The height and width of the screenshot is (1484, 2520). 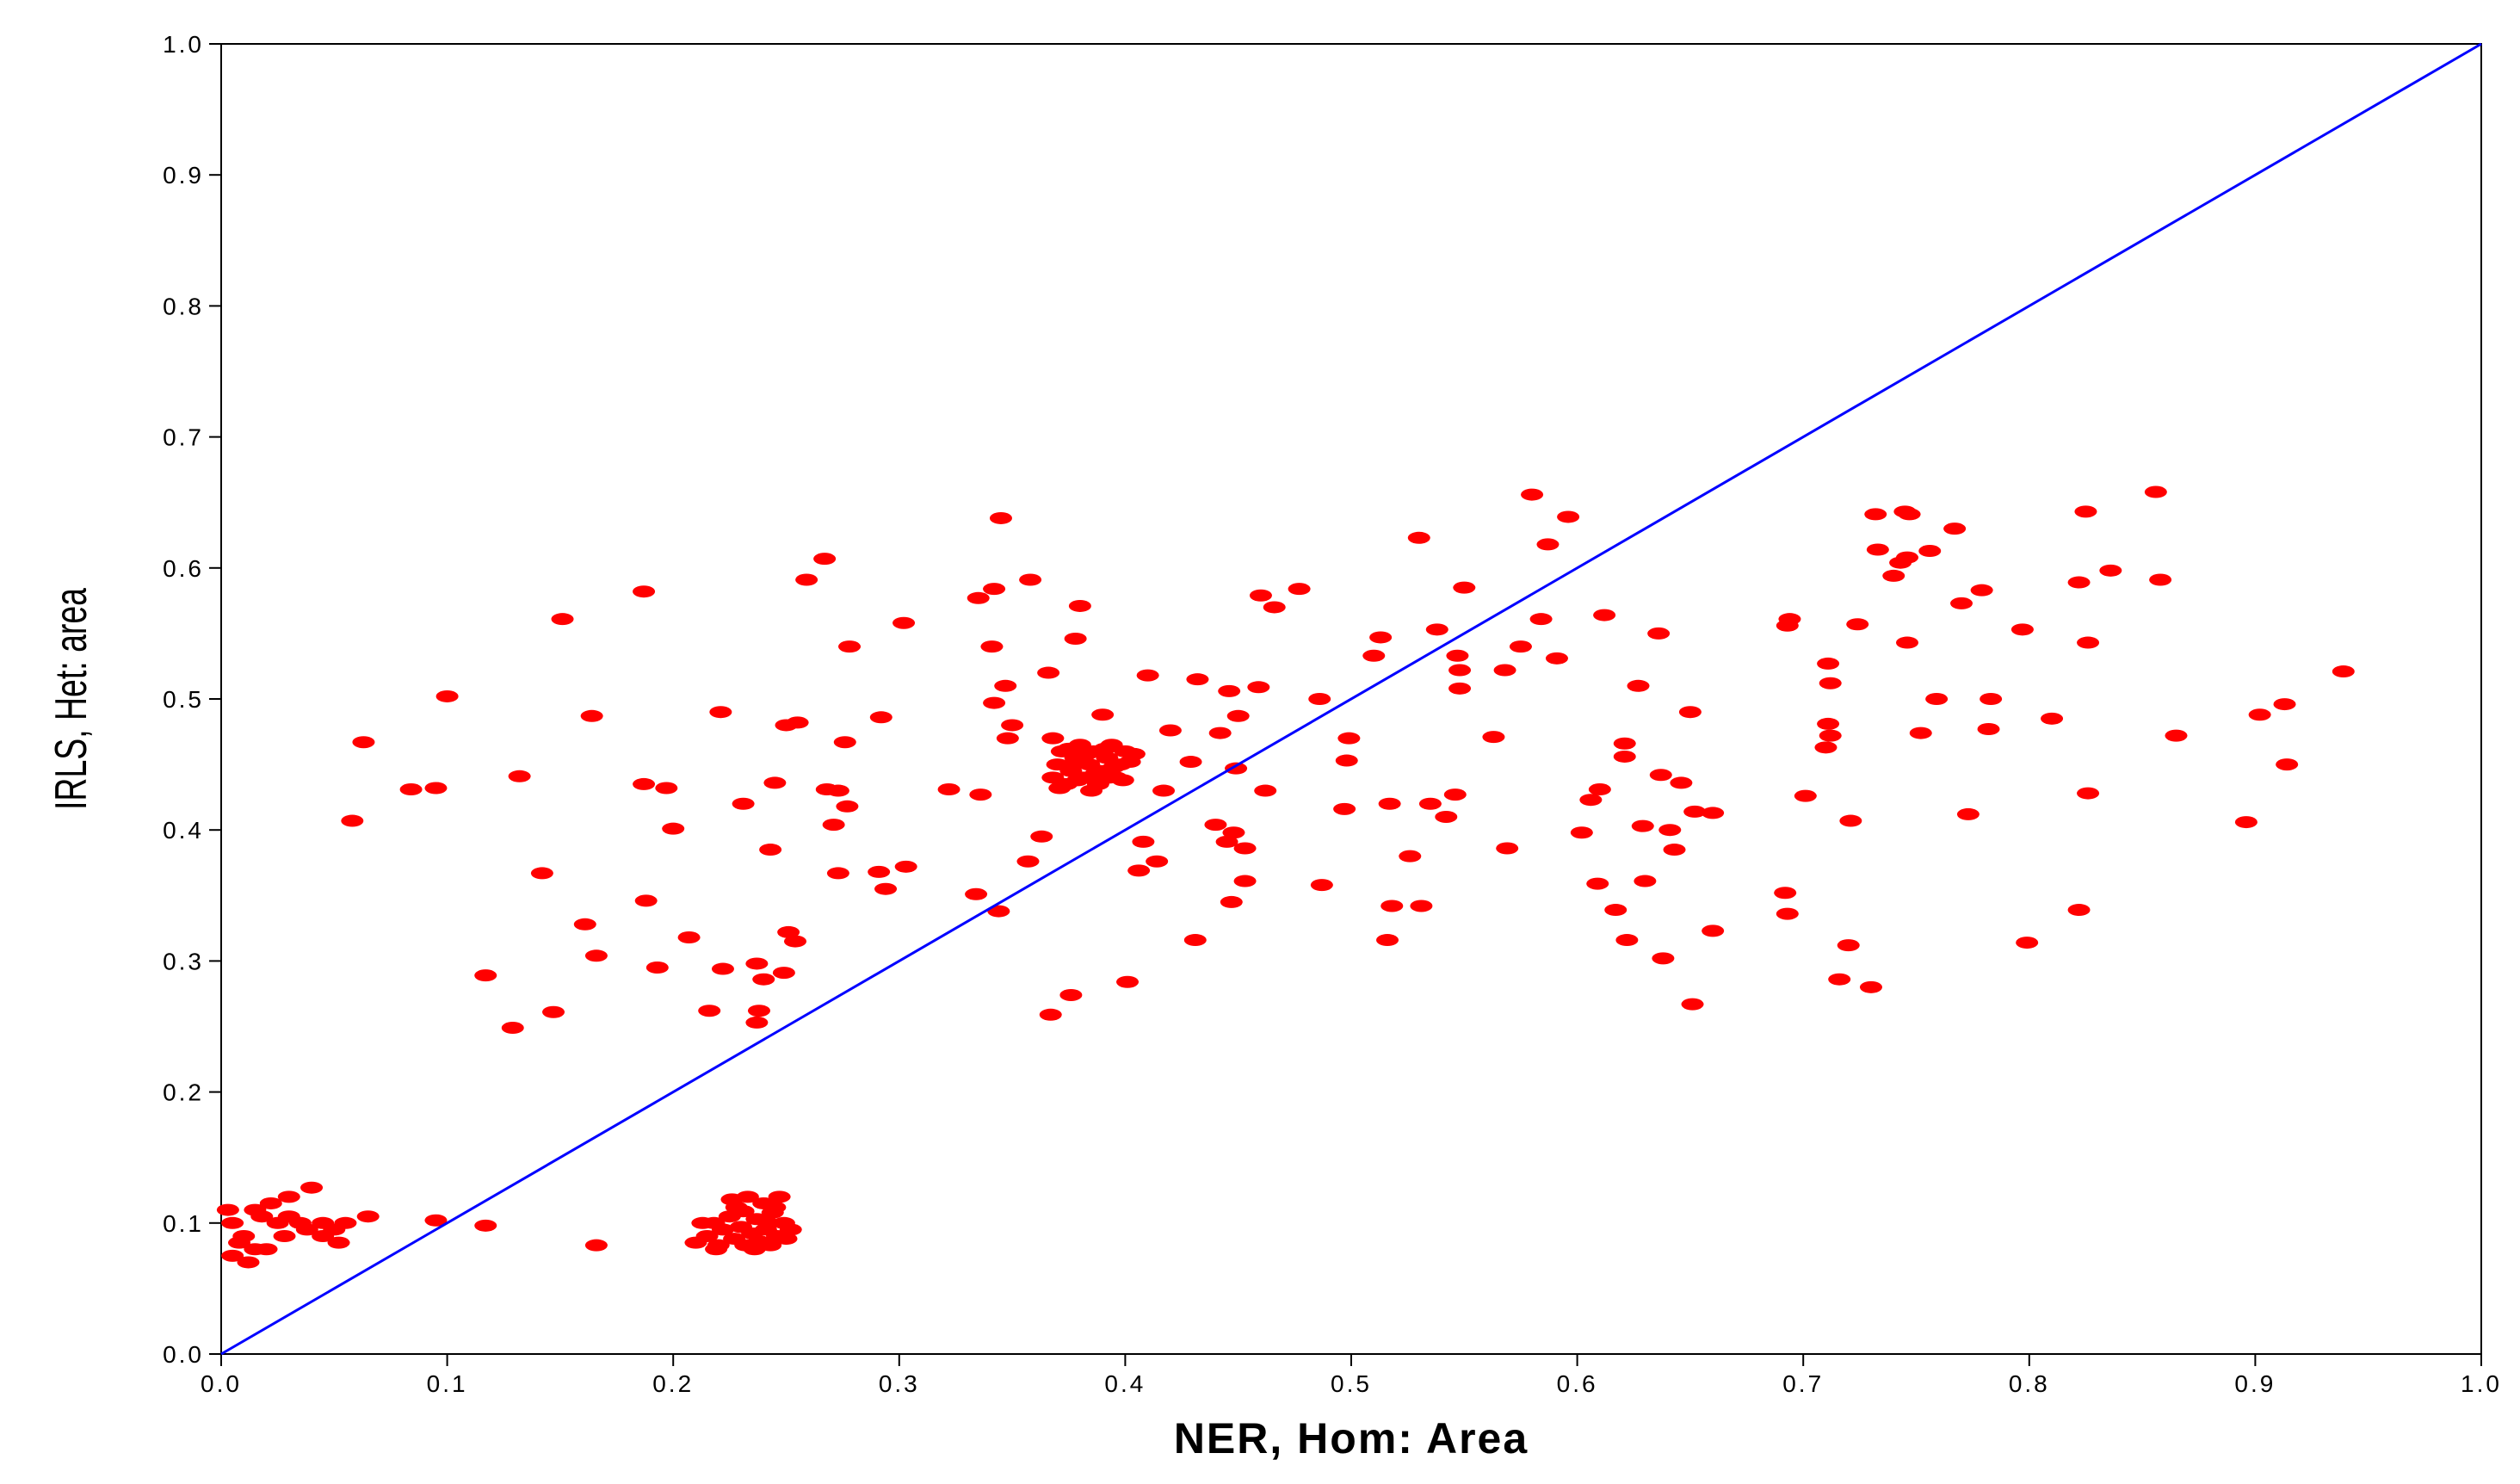 What do you see at coordinates (183, 568) in the screenshot?
I see `y-tick-label: 0.6` at bounding box center [183, 568].